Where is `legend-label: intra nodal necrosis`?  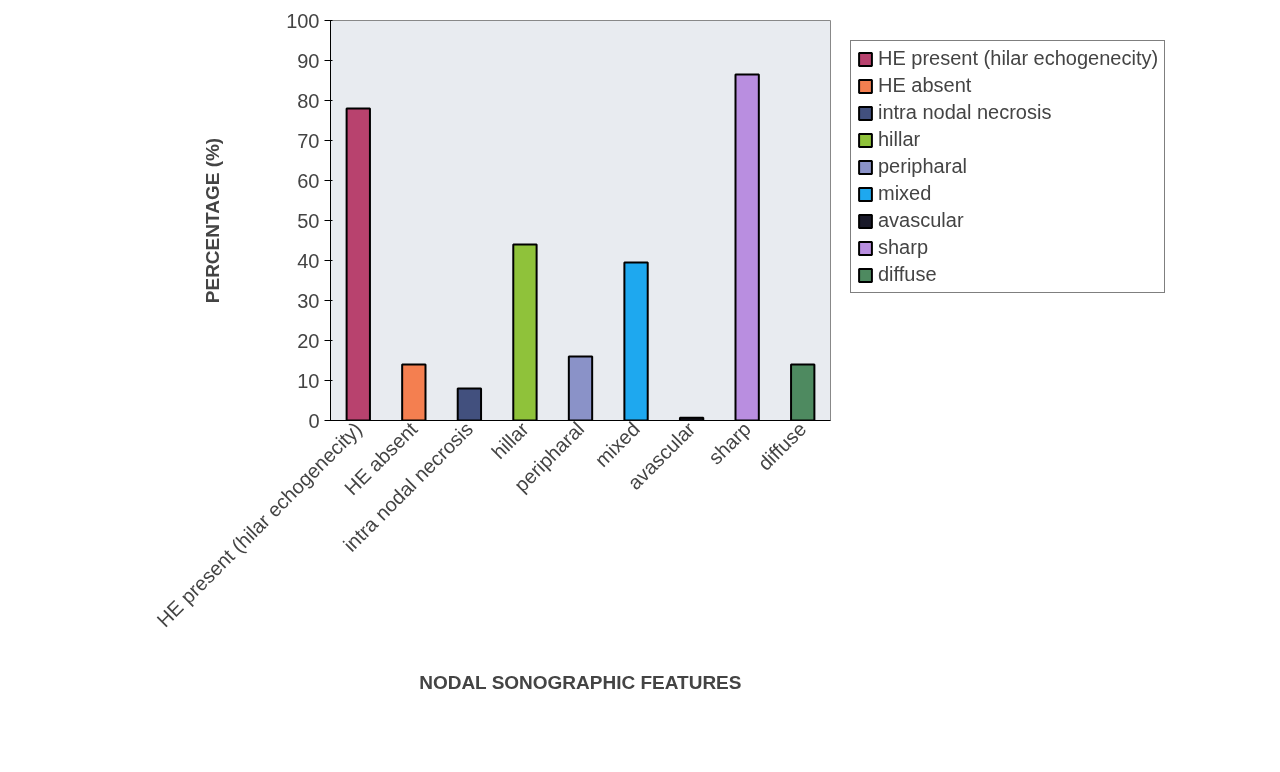 legend-label: intra nodal necrosis is located at coordinates (965, 112).